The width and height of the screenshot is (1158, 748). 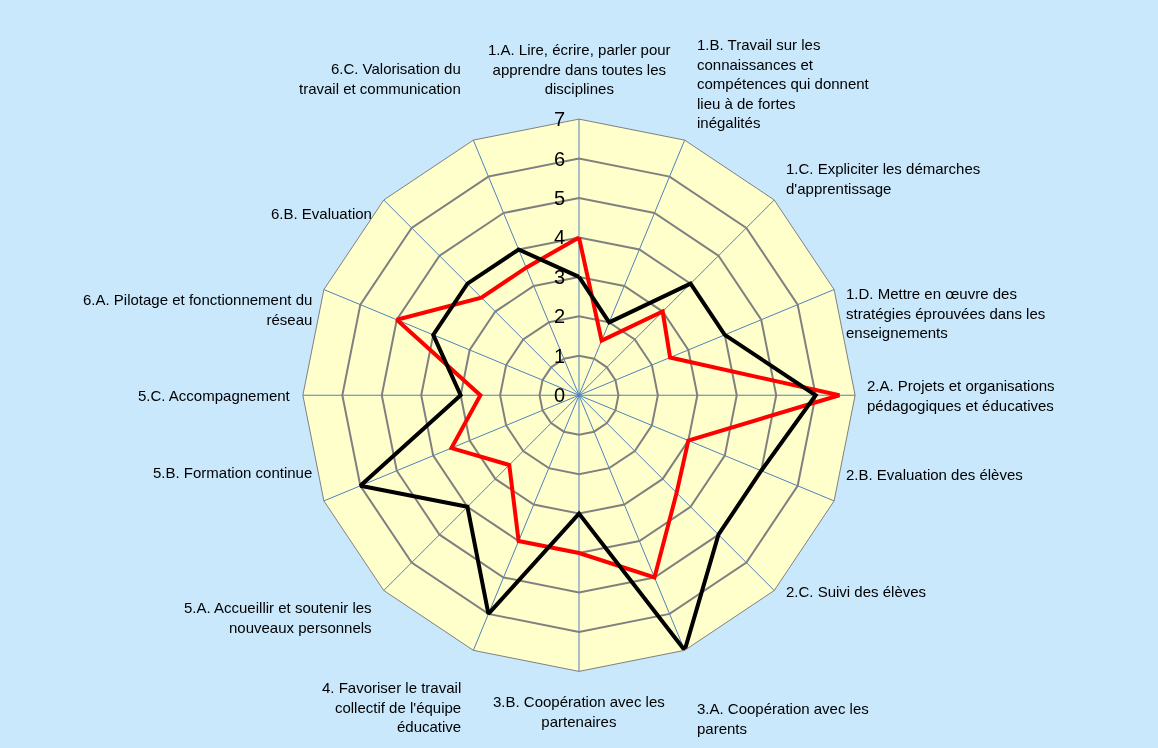 What do you see at coordinates (278, 617) in the screenshot?
I see `spoke-label: 5.A. Accueillir et soutenir les nouveaux personnels` at bounding box center [278, 617].